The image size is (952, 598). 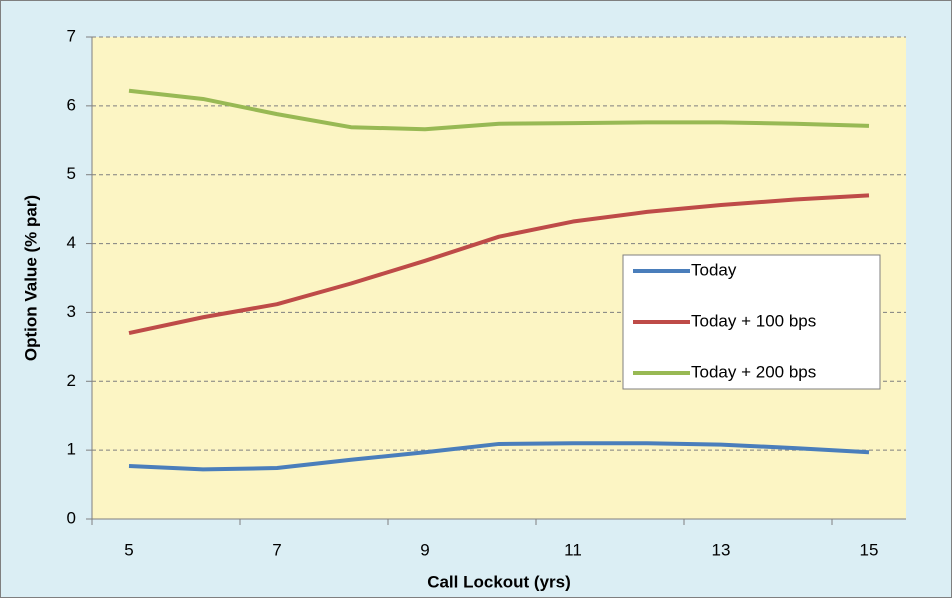 I want to click on x-tick-label: 7, so click(x=276, y=549).